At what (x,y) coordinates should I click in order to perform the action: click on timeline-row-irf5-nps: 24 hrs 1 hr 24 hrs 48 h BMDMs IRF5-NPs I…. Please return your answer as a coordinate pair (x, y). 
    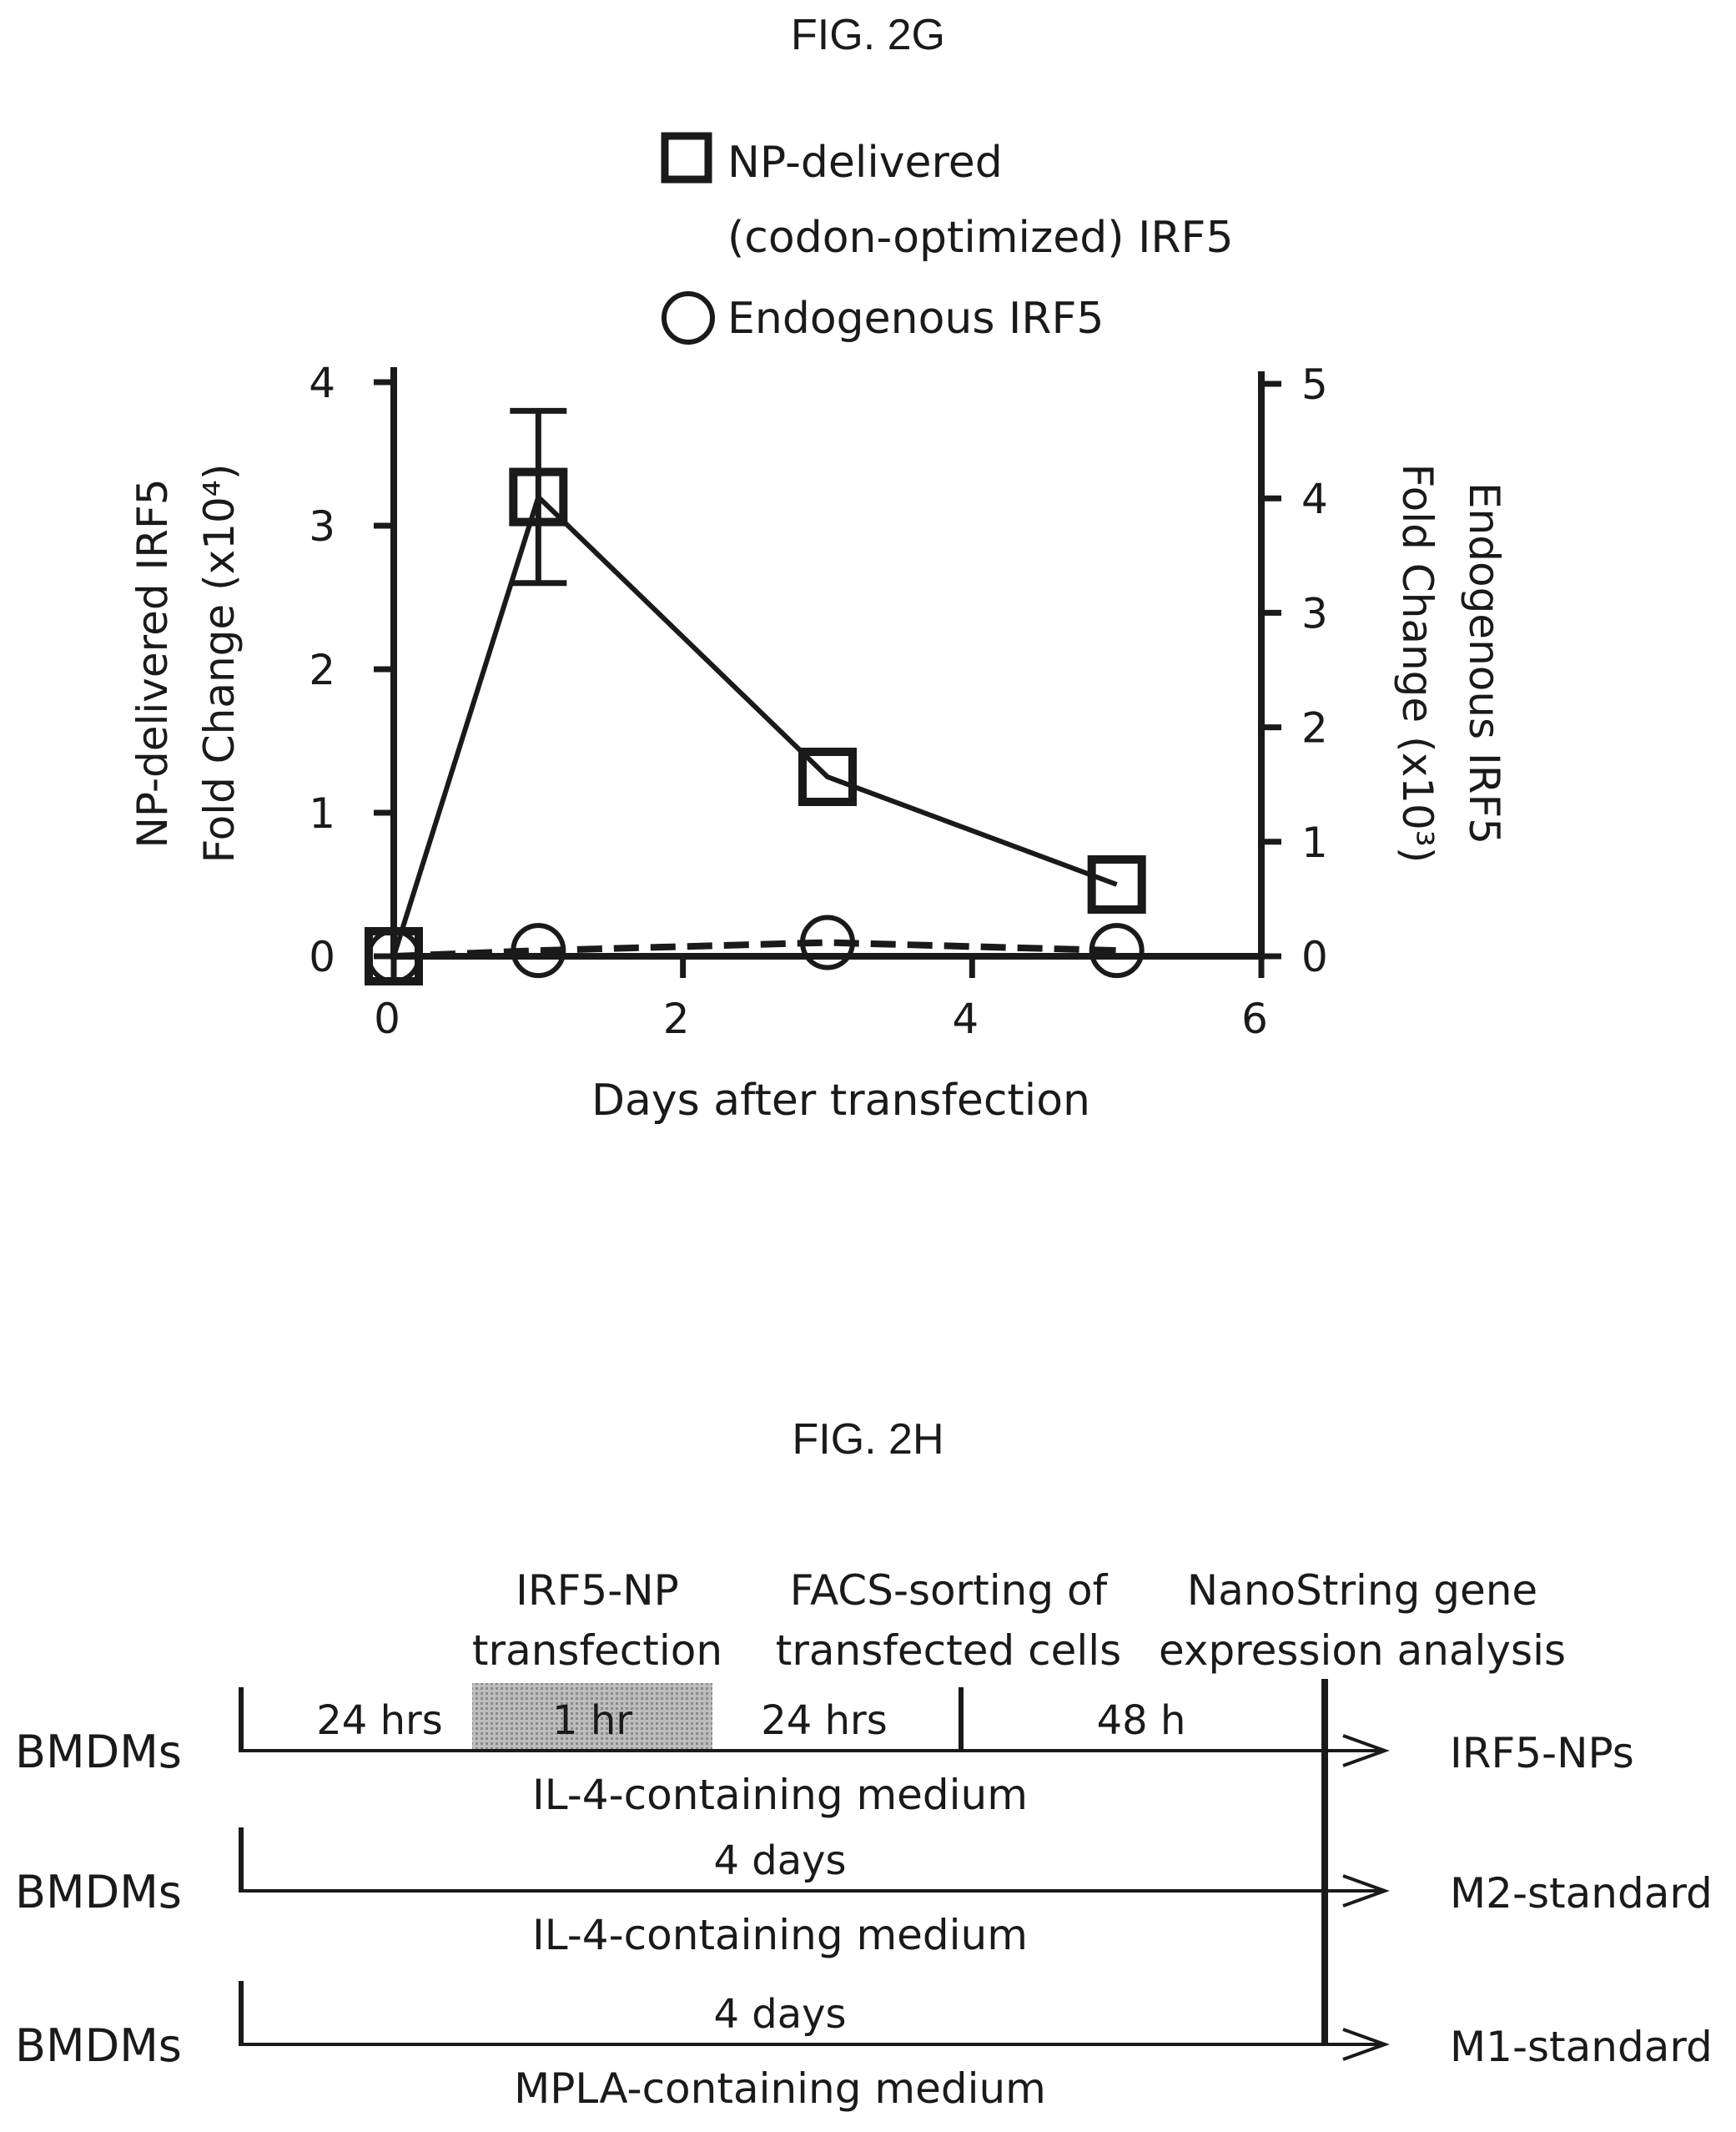
    Looking at the image, I should click on (824, 1751).